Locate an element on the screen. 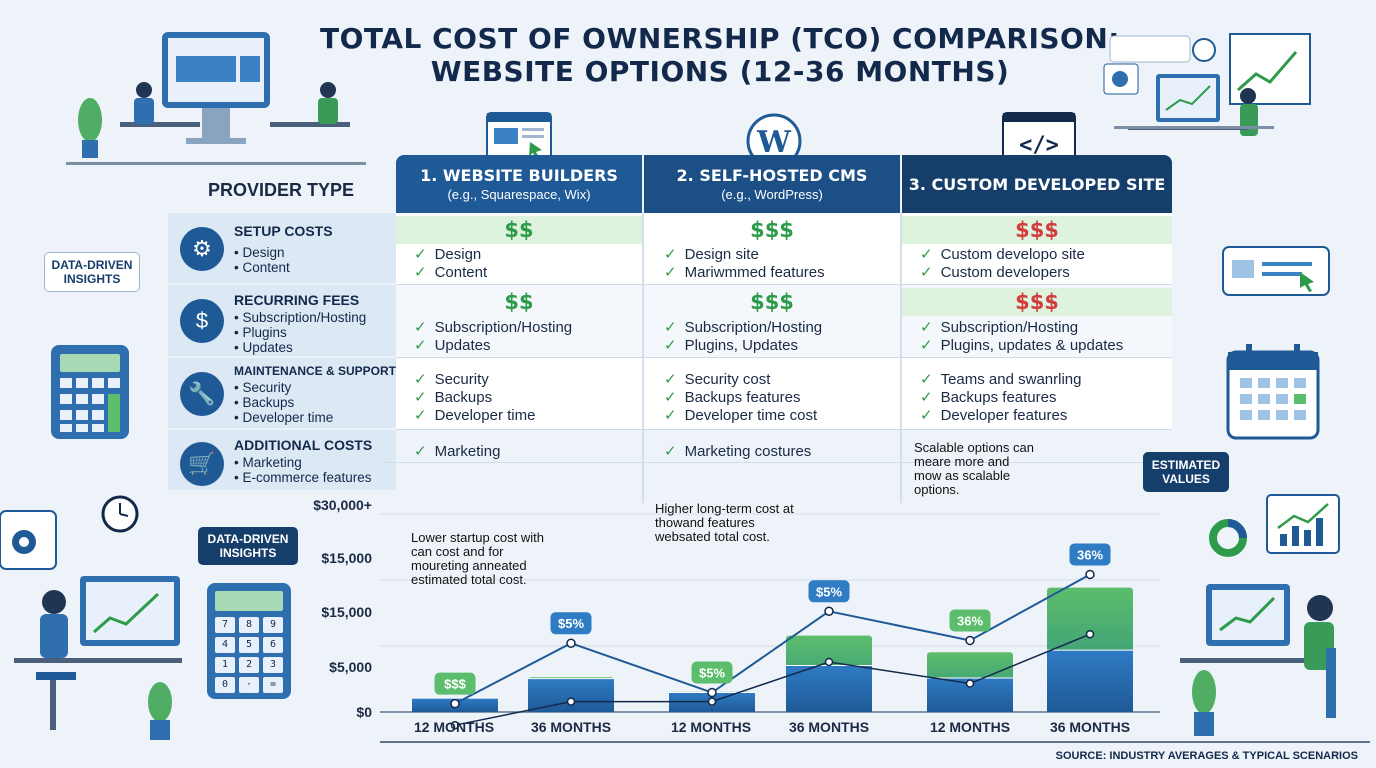 Image resolution: width=1376 pixels, height=768 pixels. cost-indicator: $$$ is located at coordinates (1037, 302).